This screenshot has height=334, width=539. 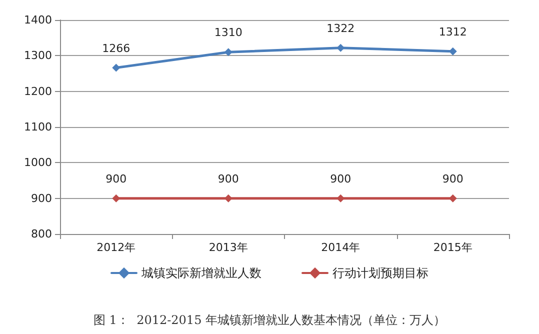 What do you see at coordinates (340, 247) in the screenshot?
I see `x-tick-label: 2014年` at bounding box center [340, 247].